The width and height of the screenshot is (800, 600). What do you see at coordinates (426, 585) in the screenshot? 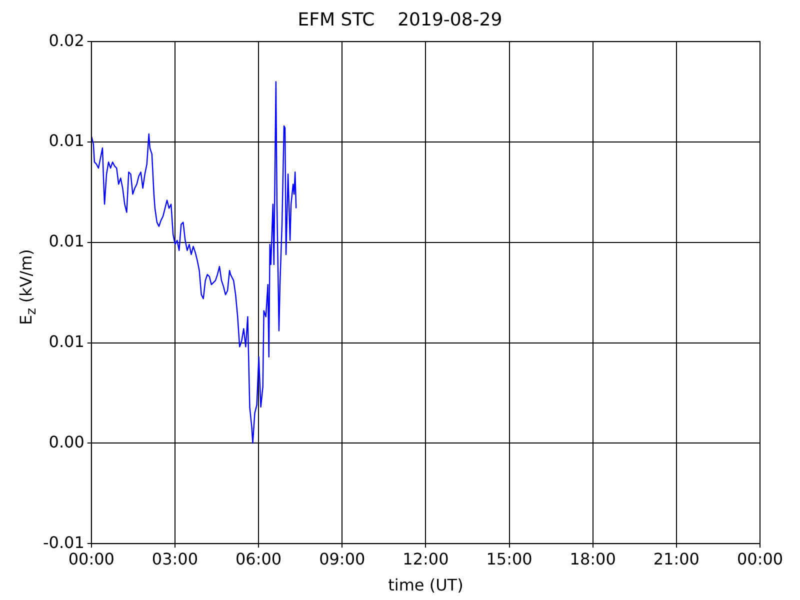
I see `x-axis-title: time (UT)` at bounding box center [426, 585].